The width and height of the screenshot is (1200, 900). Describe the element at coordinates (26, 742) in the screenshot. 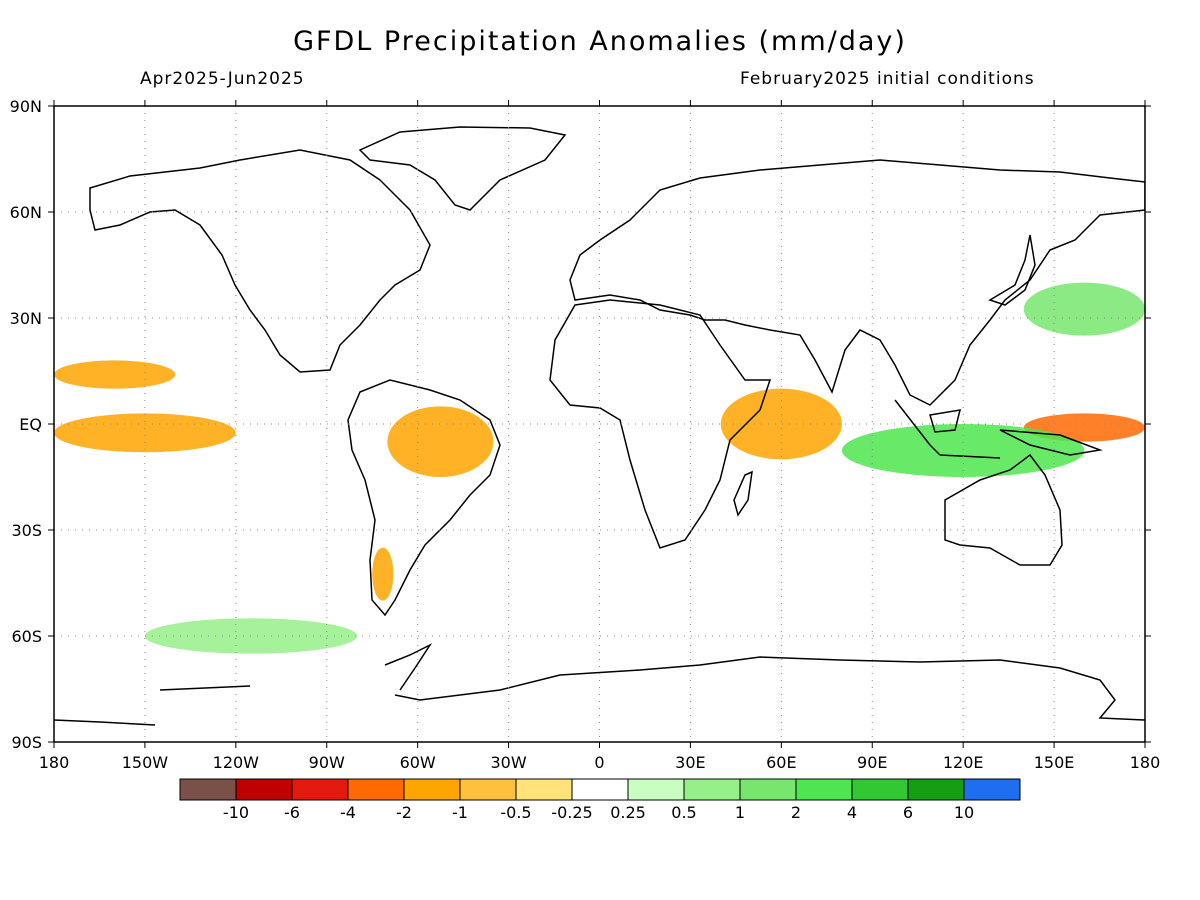

I see `lat-label: 90S` at that location.